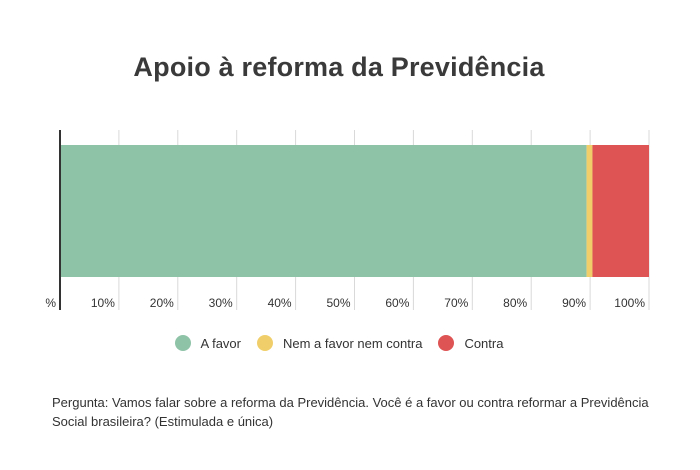 The width and height of the screenshot is (700, 470). I want to click on bar-segment-nem-a-favor-nem-contra, so click(589, 211).